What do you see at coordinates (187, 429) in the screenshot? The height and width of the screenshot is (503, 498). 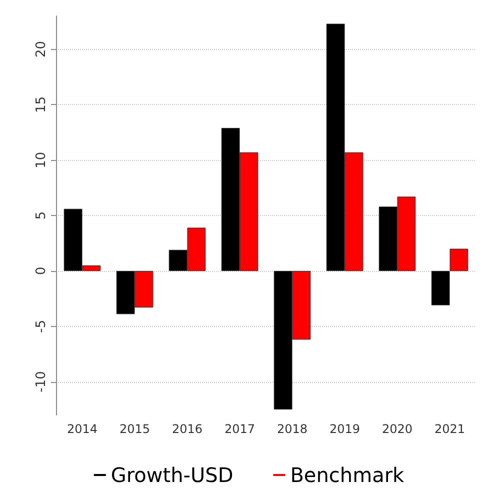 I see `x-tick-label: 2016` at bounding box center [187, 429].